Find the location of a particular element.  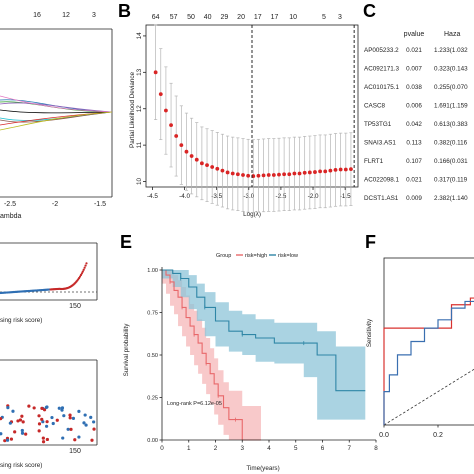

panel-f-roc-curve-red is located at coordinates (428, 361).